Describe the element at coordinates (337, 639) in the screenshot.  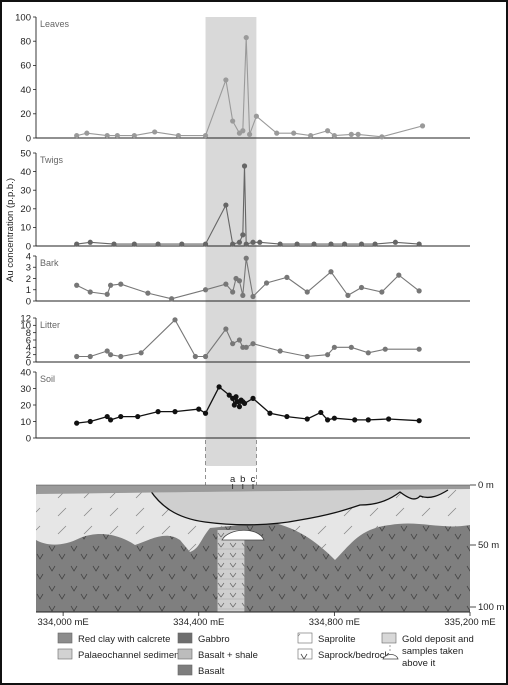
I see `legend-label-saprolite: Saprolite` at that location.